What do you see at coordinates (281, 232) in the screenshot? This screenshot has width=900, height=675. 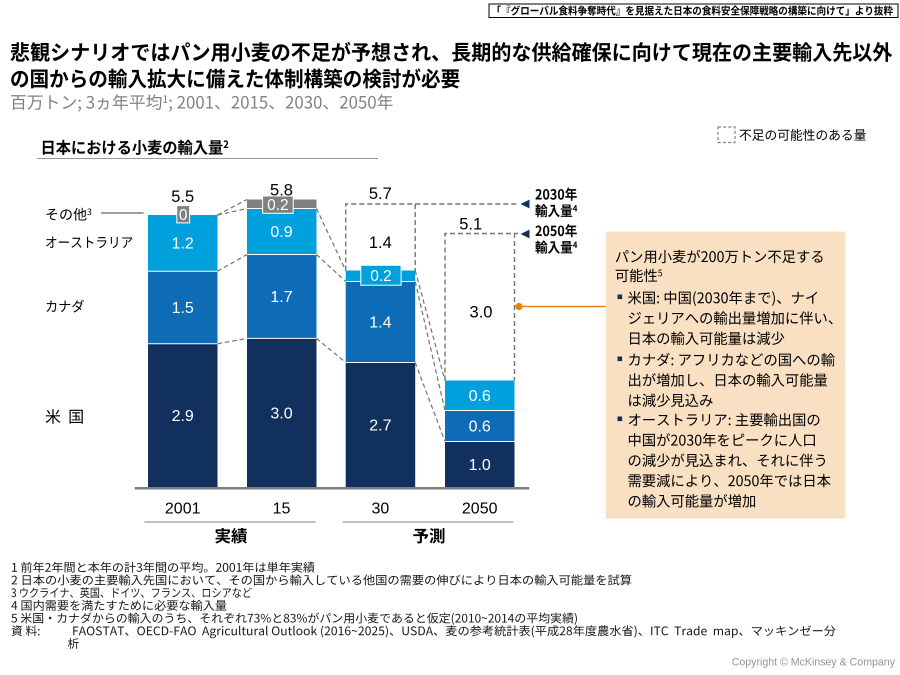 I see `svg-text: 0.9` at bounding box center [281, 232].